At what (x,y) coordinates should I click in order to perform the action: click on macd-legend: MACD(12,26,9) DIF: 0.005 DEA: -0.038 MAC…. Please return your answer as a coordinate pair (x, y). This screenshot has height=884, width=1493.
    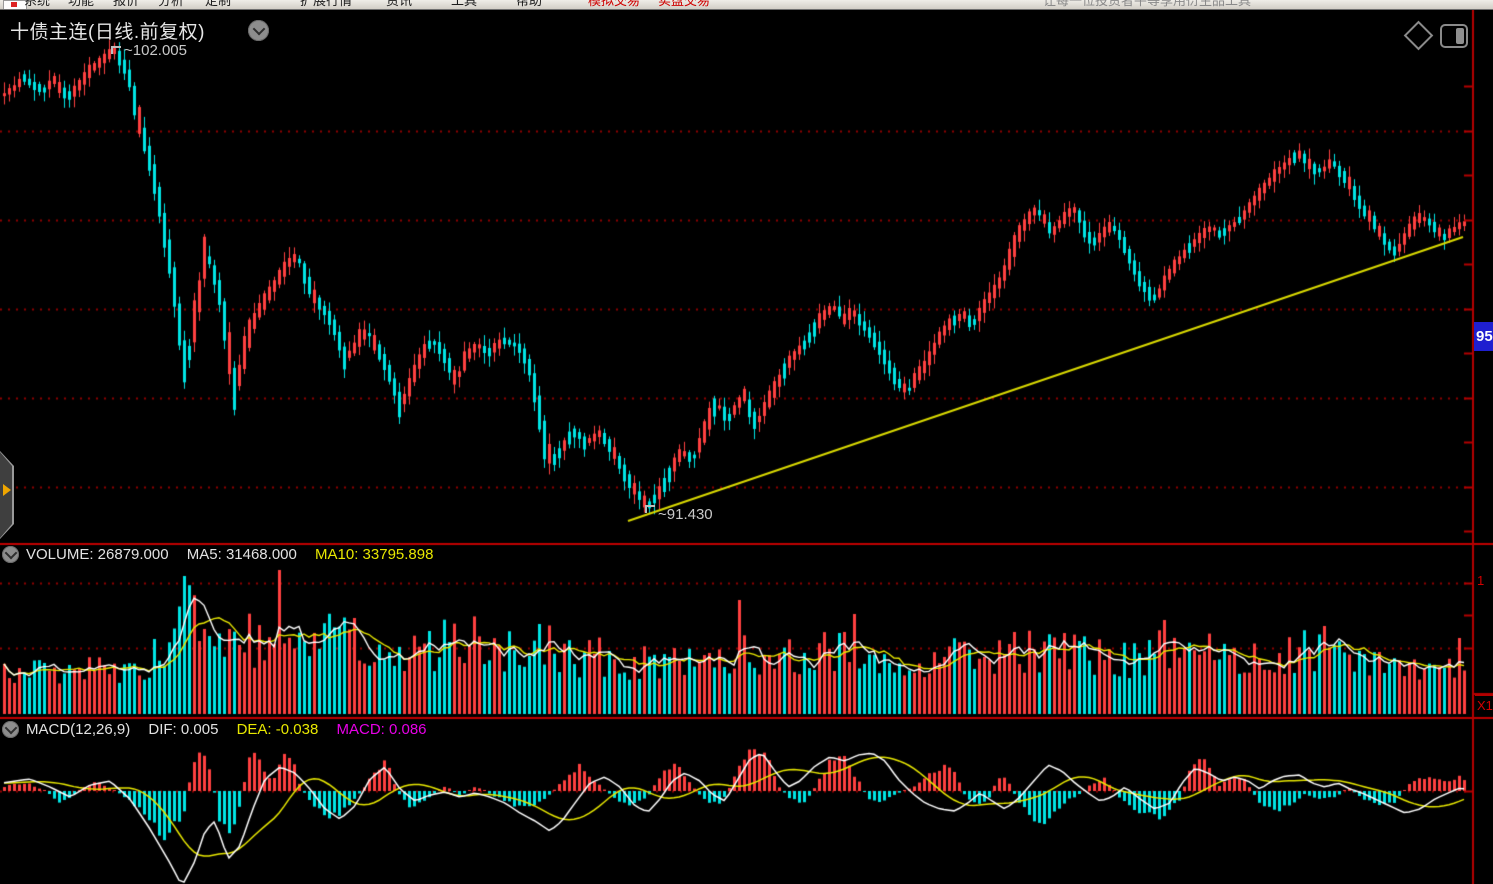
    Looking at the image, I should click on (233, 729).